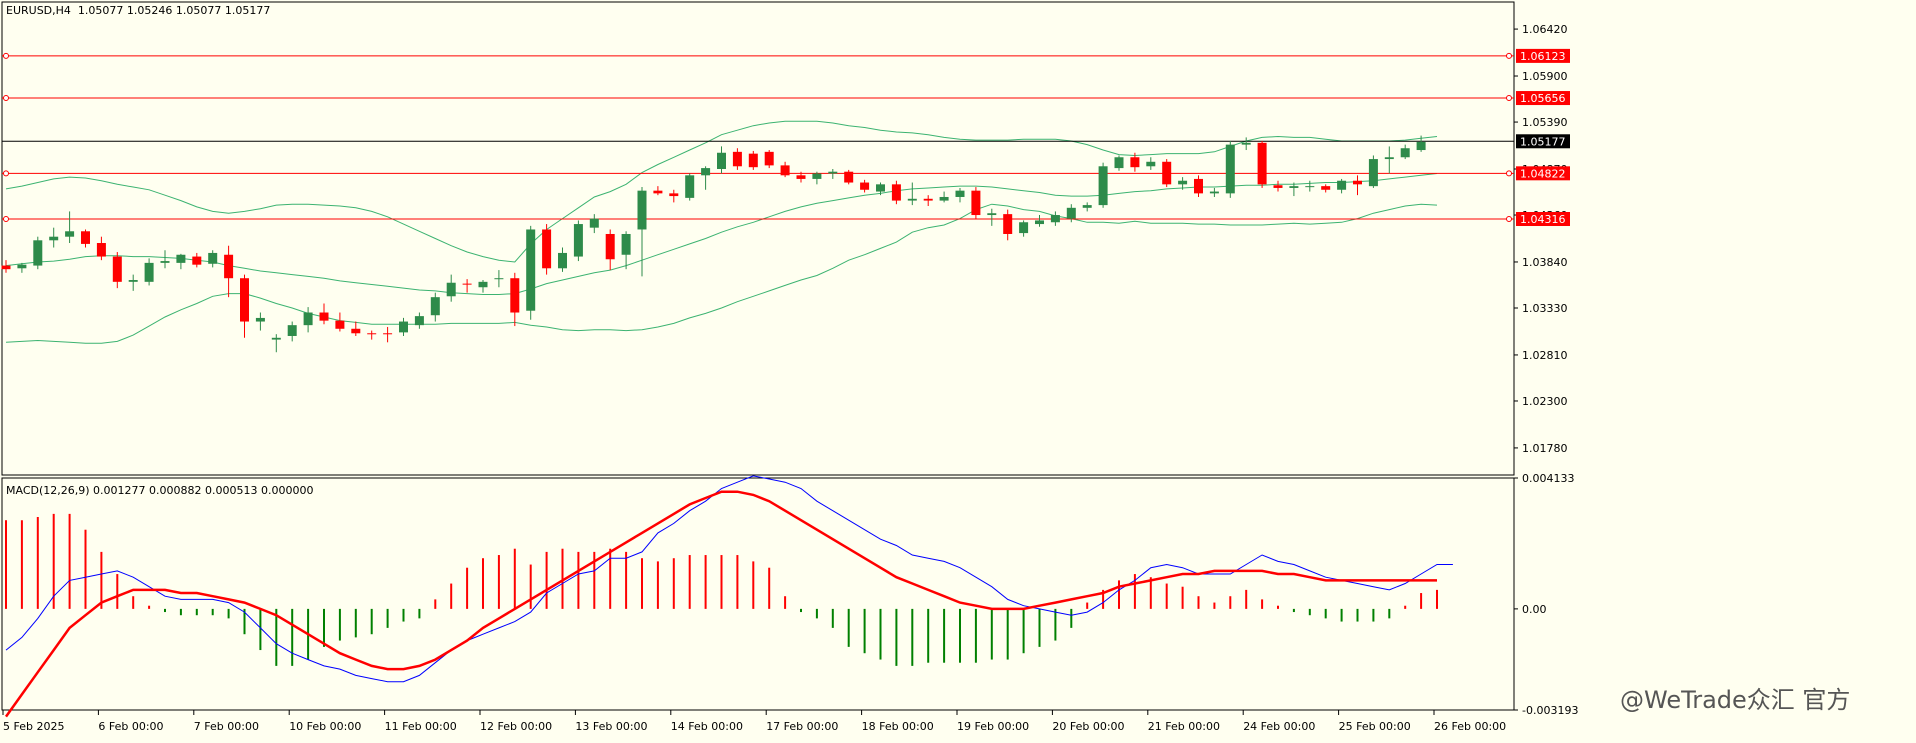 Image resolution: width=1916 pixels, height=743 pixels. Describe the element at coordinates (38, 10) in the screenshot. I see `symbol-name: EURUSD,H4` at that location.